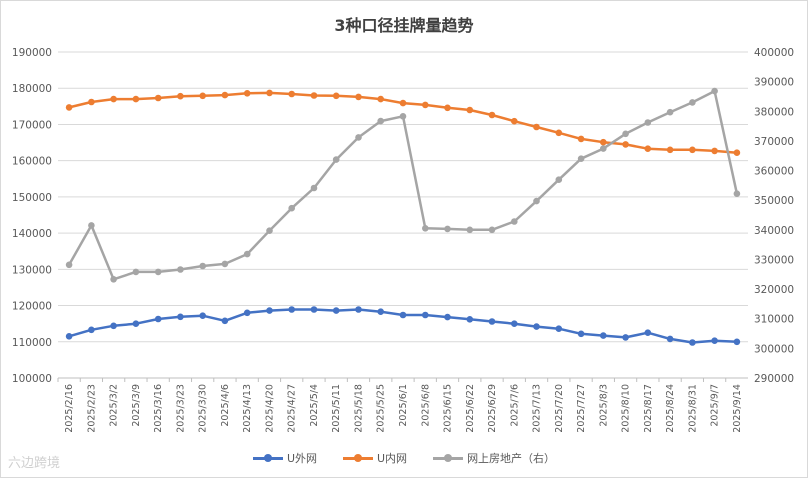  What do you see at coordinates (284, 458) in the screenshot?
I see `legend-item-u-outer: U外网` at bounding box center [284, 458].